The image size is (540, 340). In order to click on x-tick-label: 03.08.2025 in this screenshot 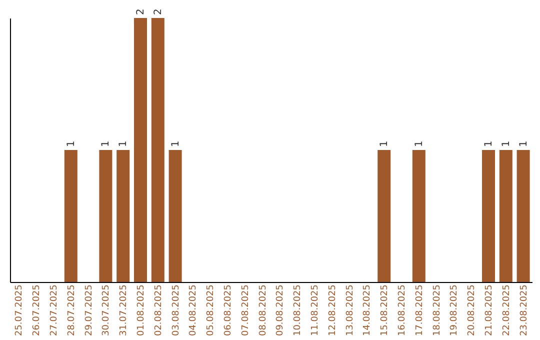, I will do `click(176, 310)`.